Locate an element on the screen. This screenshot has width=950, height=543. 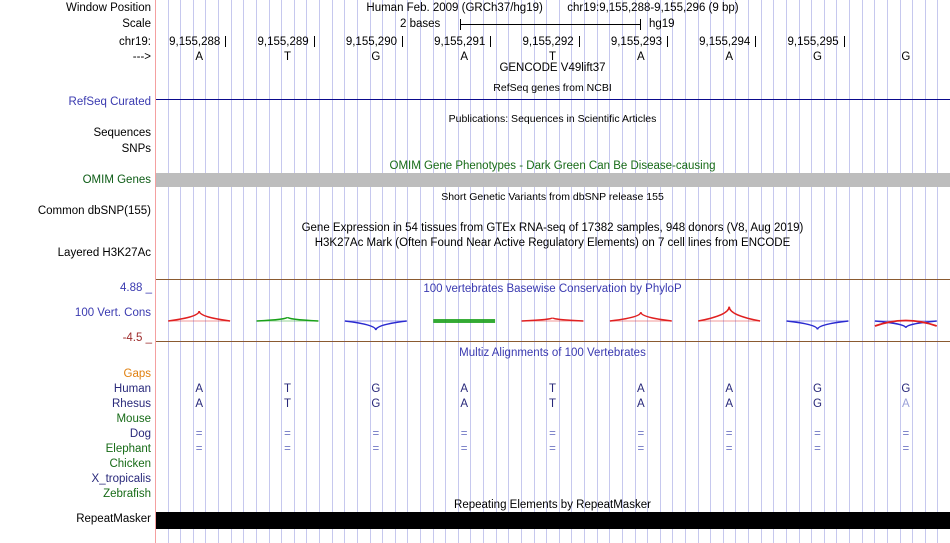
species-label-mouse: Mouse is located at coordinates (133, 419).